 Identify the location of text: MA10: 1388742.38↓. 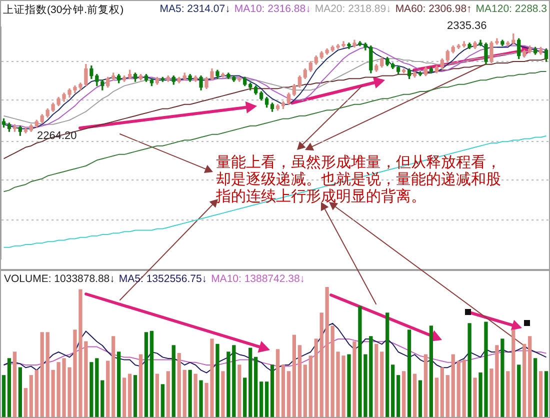
(258, 279).